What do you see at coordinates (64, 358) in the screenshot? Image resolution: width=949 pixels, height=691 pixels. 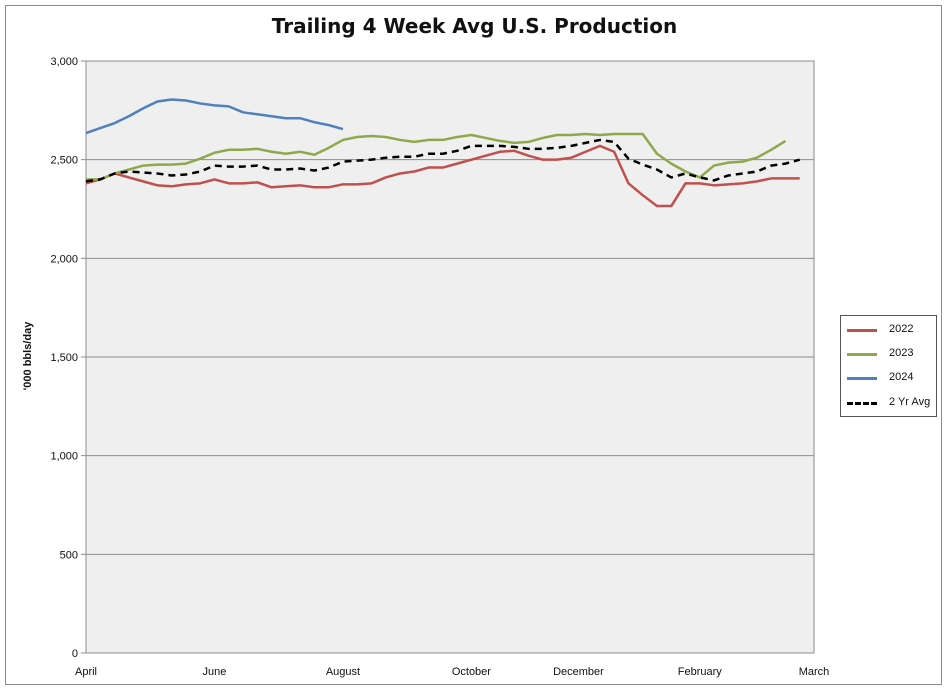 I see `y-tick-label: 1,500` at bounding box center [64, 358].